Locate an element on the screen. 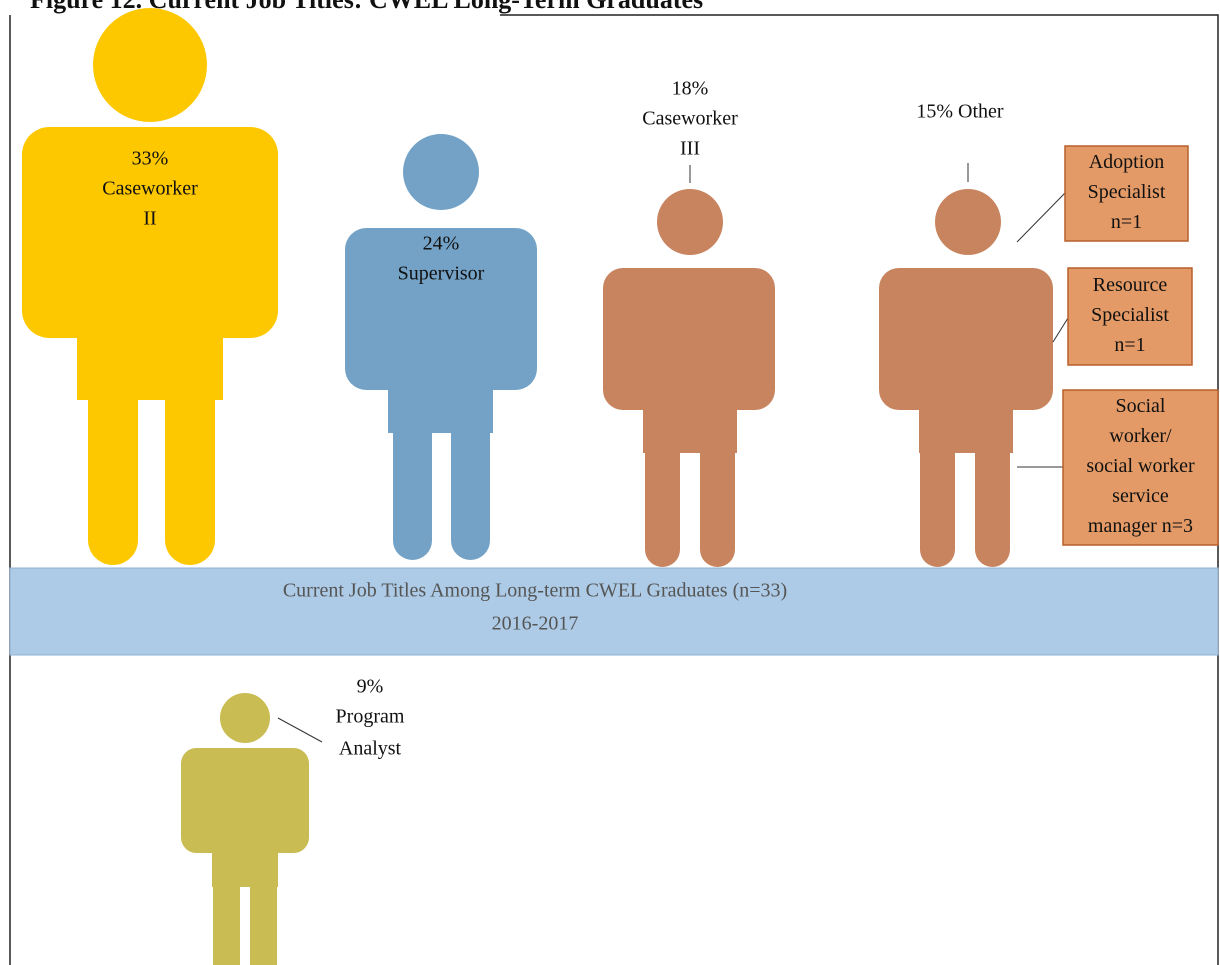  band-text: 2016-2017 is located at coordinates (535, 624).